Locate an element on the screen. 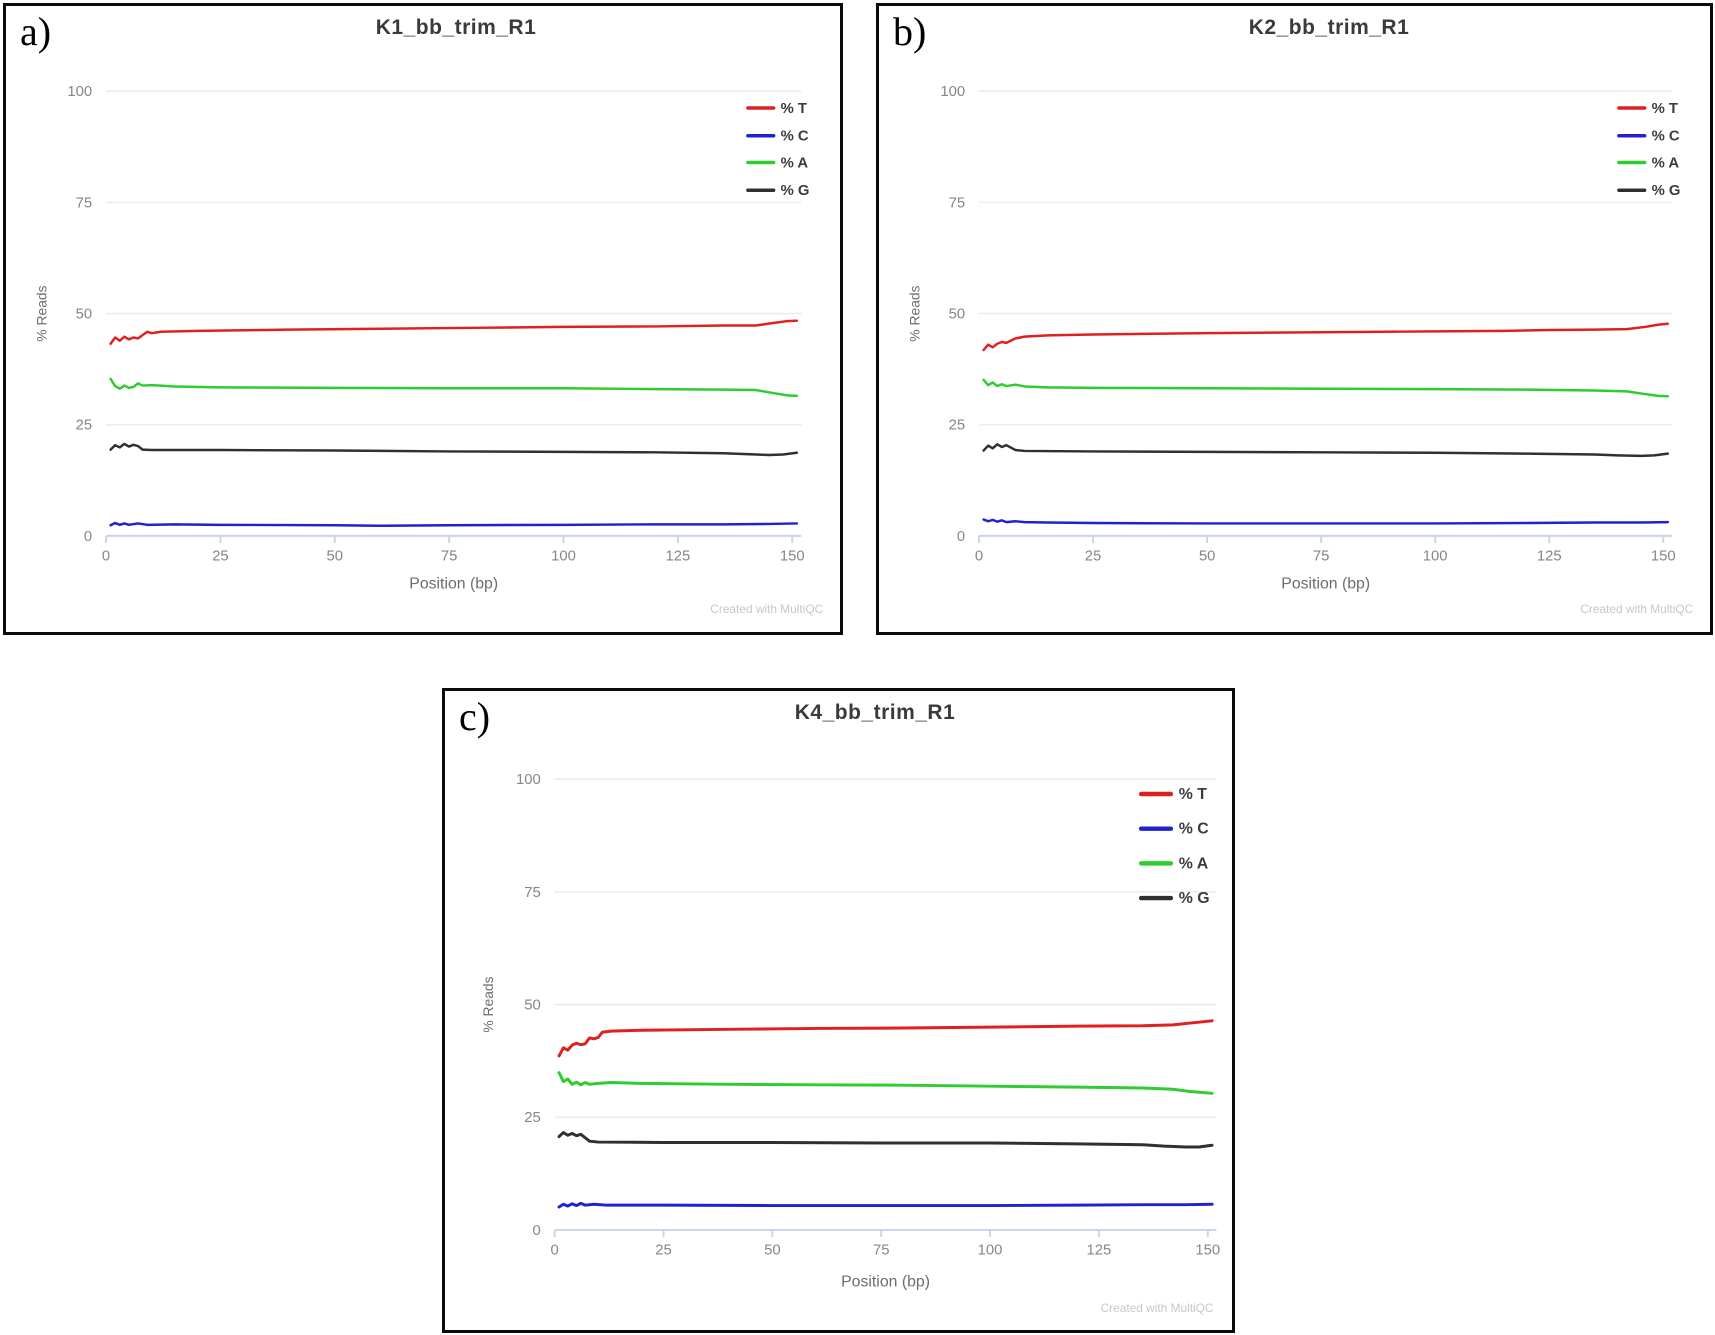  chart-title-b: K2_bb_trim_R1 is located at coordinates (1329, 27).